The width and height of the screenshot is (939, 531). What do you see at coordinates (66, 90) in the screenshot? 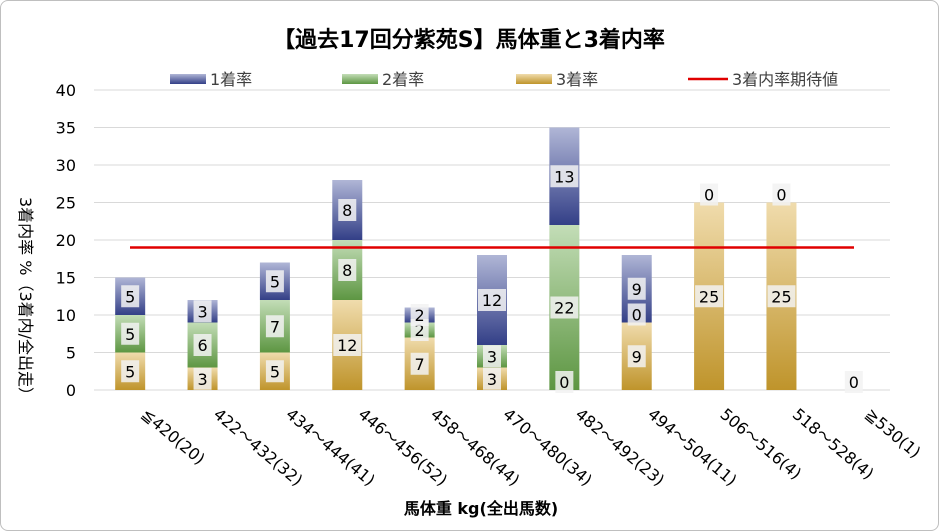
I see `y-tick-label: 40` at bounding box center [66, 90].